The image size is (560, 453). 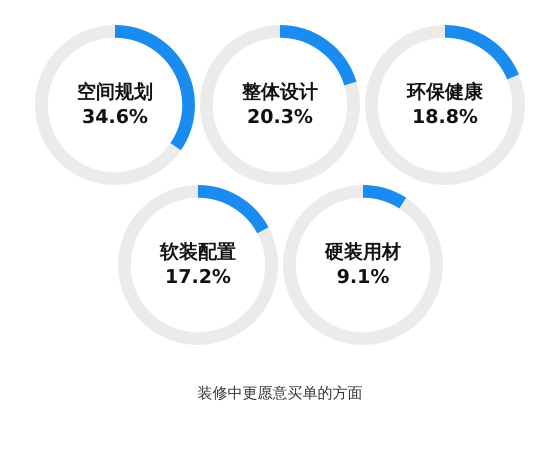 I want to click on data-label: 34.6%, so click(x=115, y=117).